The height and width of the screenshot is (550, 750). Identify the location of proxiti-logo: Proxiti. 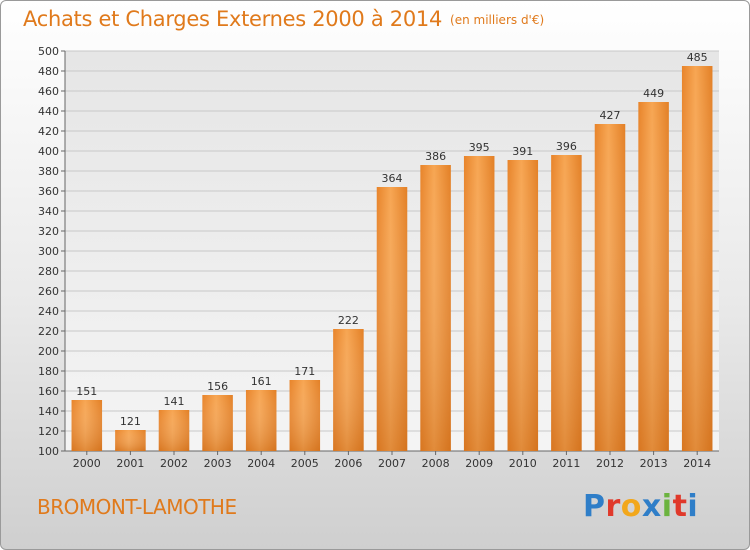
(640, 506).